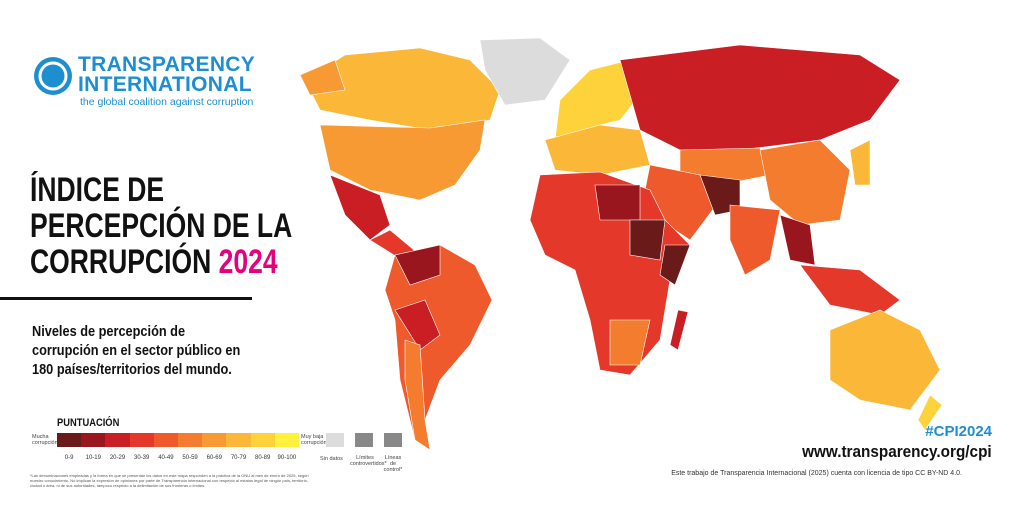 The height and width of the screenshot is (510, 1024). What do you see at coordinates (679, 330) in the screenshot?
I see `madagascar` at bounding box center [679, 330].